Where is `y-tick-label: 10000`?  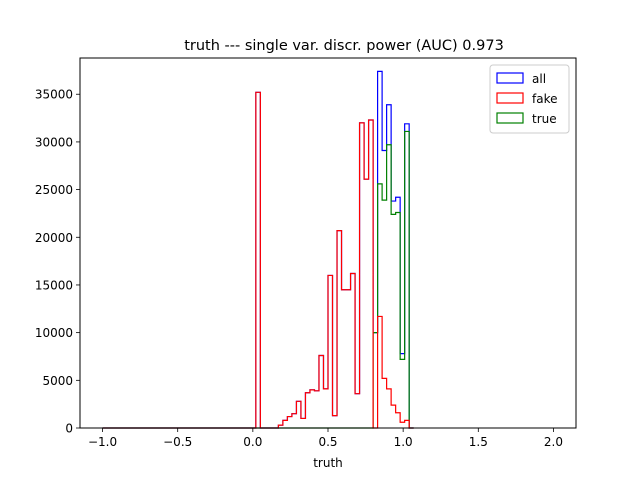 y-tick-label: 10000 is located at coordinates (54, 333).